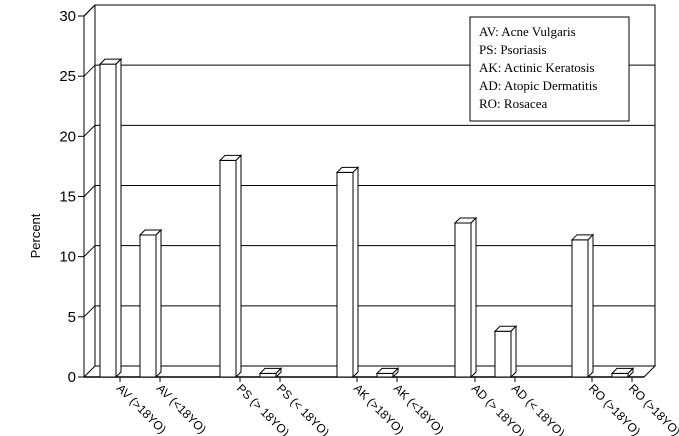 Image resolution: width=679 pixels, height=436 pixels. What do you see at coordinates (67, 16) in the screenshot?
I see `y-tick-label: 30` at bounding box center [67, 16].